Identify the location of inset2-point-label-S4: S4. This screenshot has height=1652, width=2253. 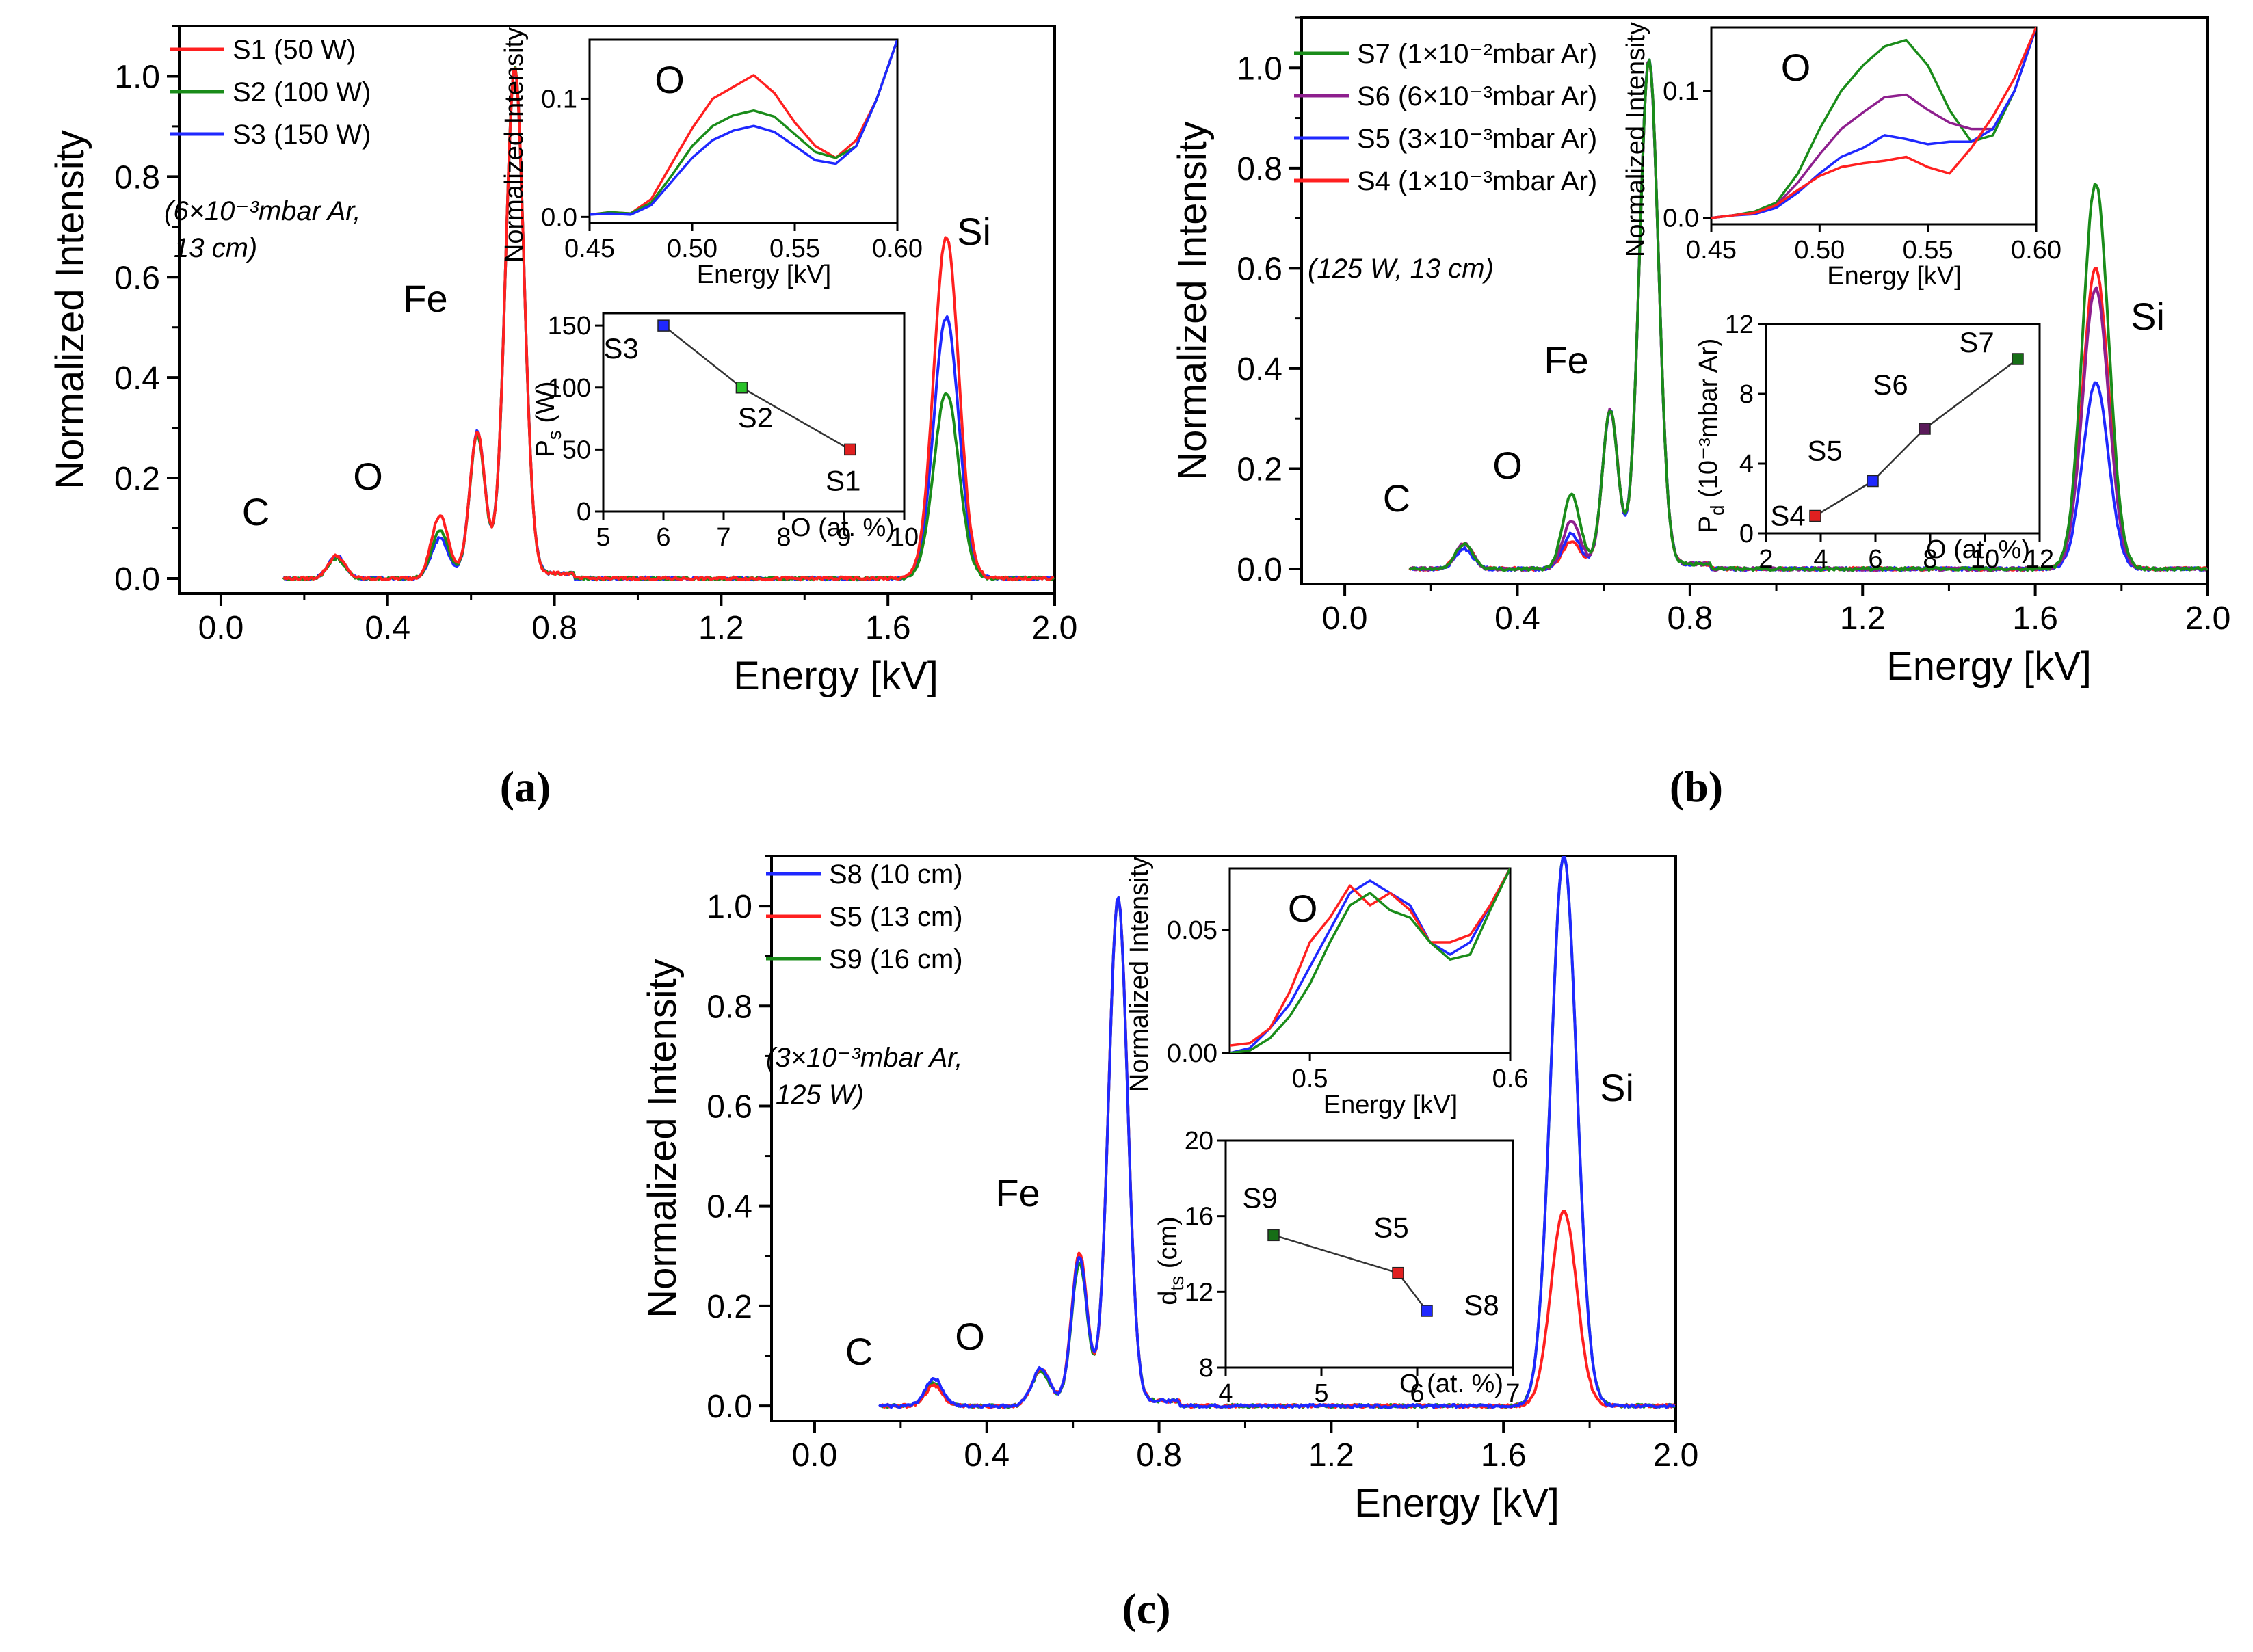
(1787, 516).